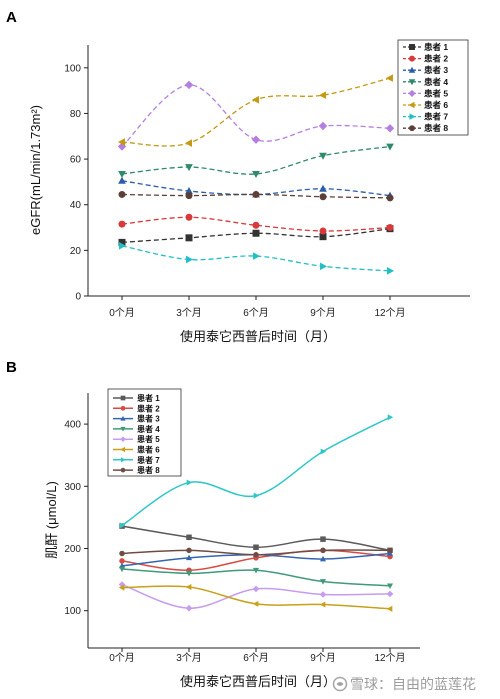 Image resolution: width=500 pixels, height=699 pixels. What do you see at coordinates (189, 313) in the screenshot?
I see `x-tick-label: 3个月` at bounding box center [189, 313].